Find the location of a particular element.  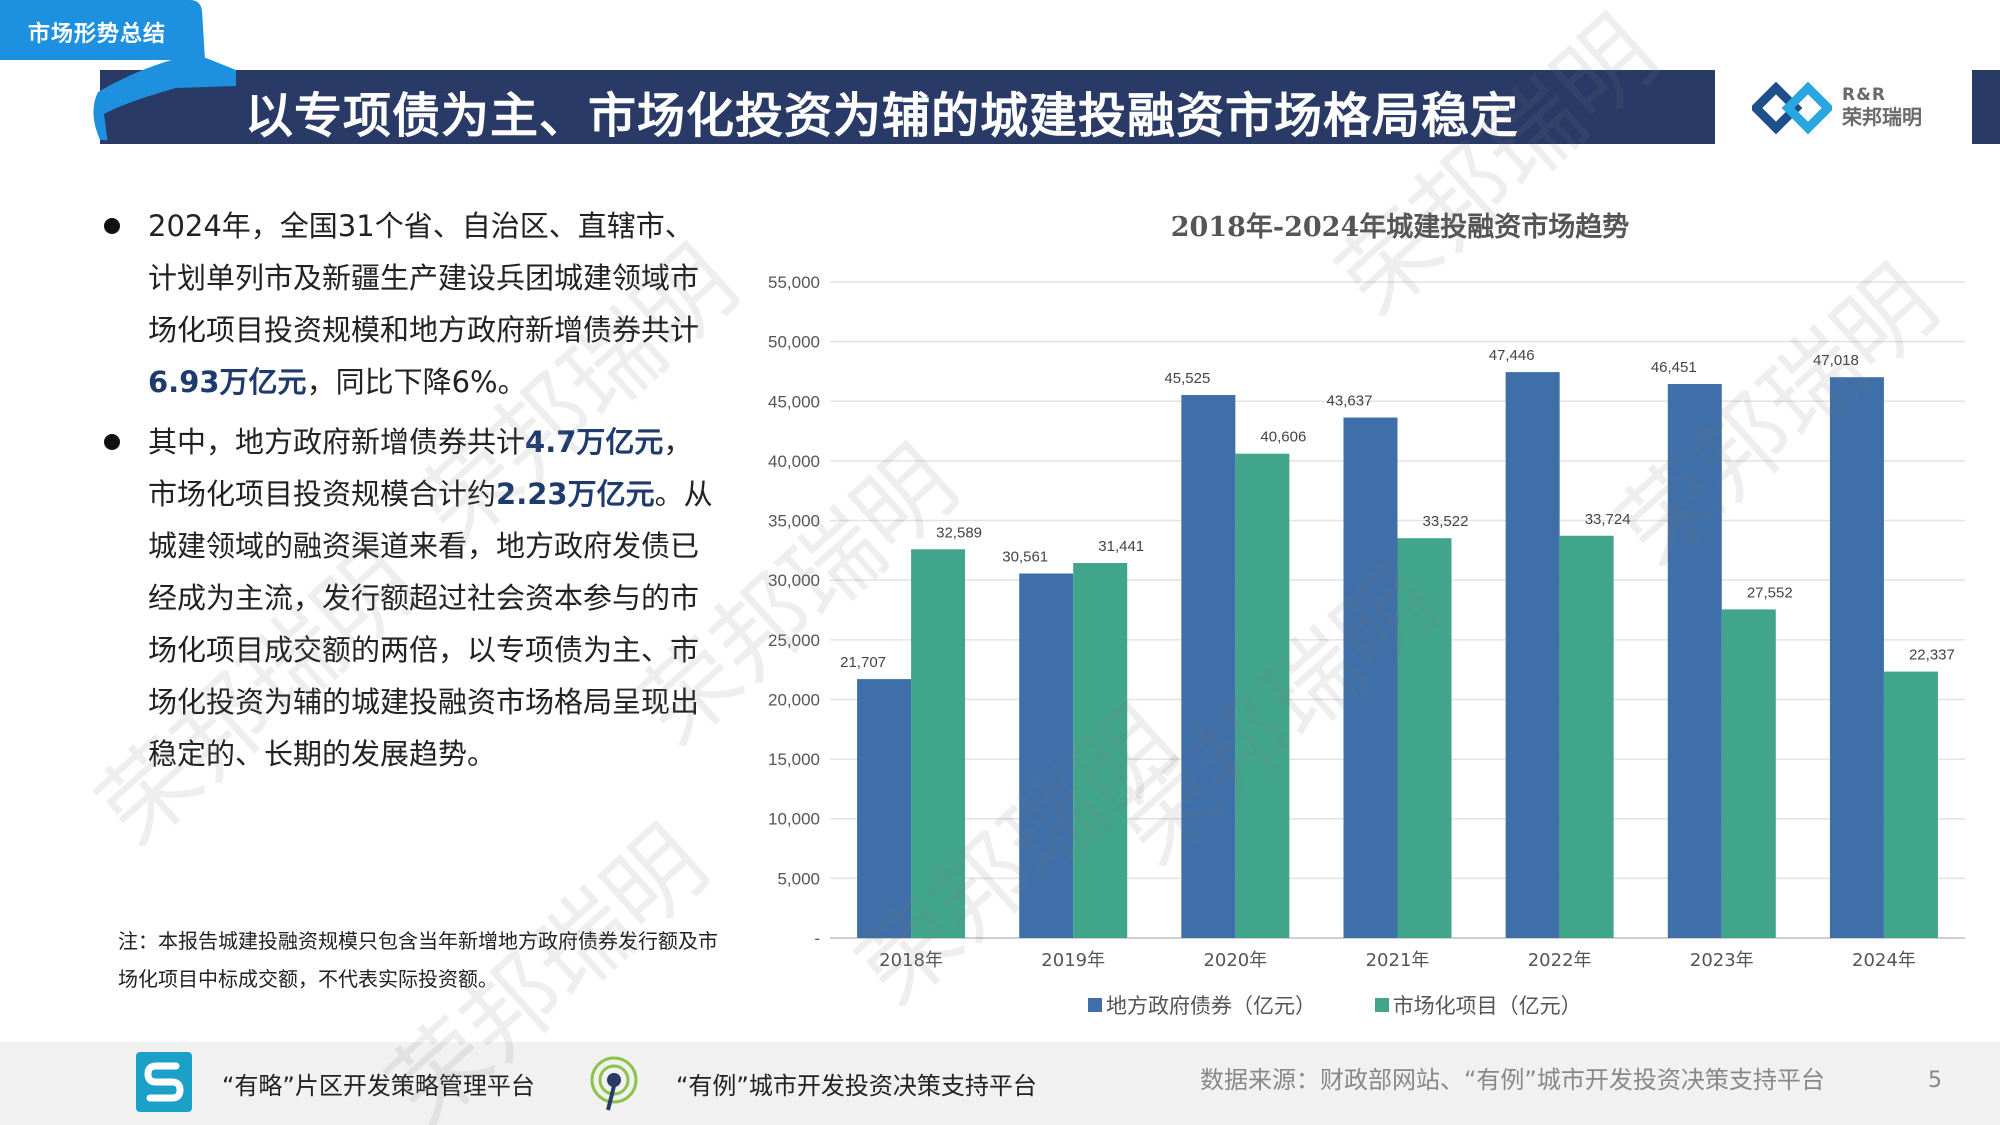

data-label: 22,337 is located at coordinates (1932, 655).